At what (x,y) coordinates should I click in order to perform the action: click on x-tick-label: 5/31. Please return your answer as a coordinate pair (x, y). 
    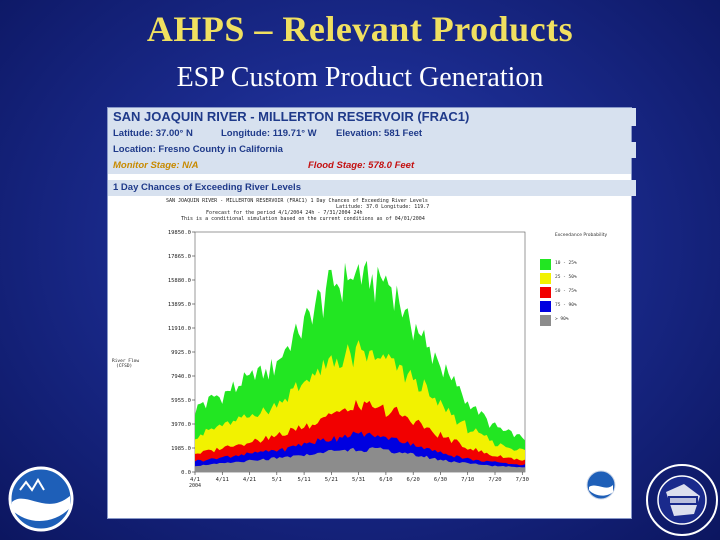
    Looking at the image, I should click on (358, 480).